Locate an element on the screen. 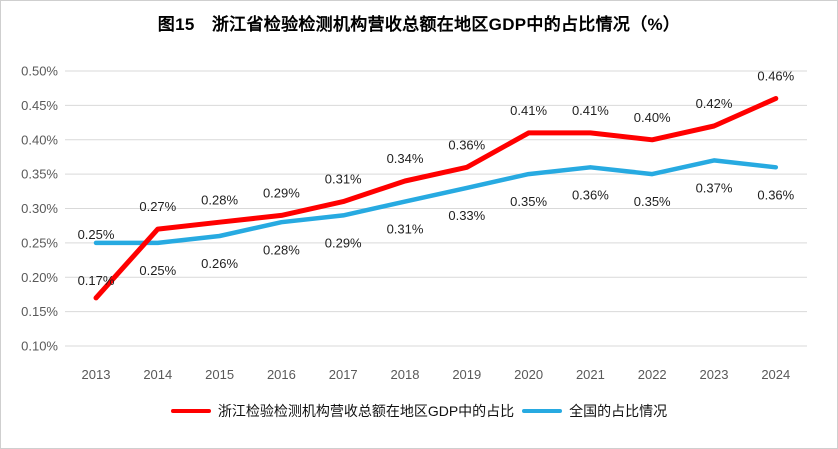 The width and height of the screenshot is (838, 449). svg-text: 0.50% is located at coordinates (39, 71).